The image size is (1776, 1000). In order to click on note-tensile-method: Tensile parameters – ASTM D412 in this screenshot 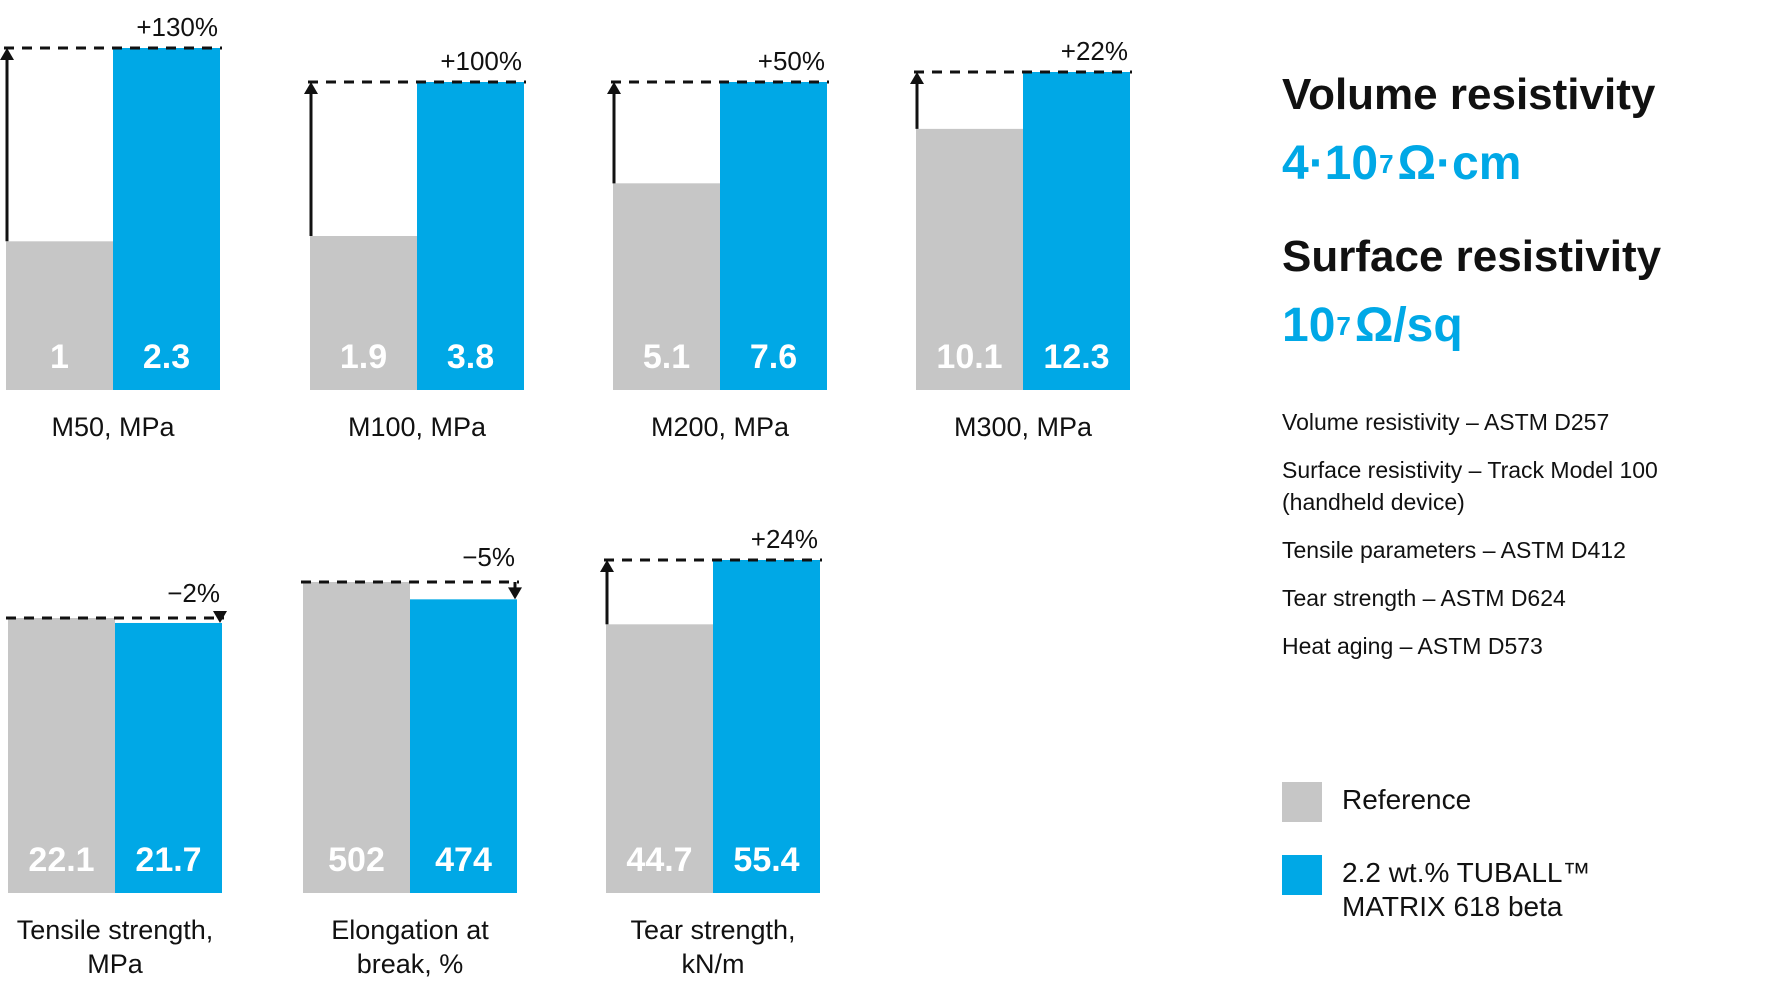, I will do `click(1454, 550)`.